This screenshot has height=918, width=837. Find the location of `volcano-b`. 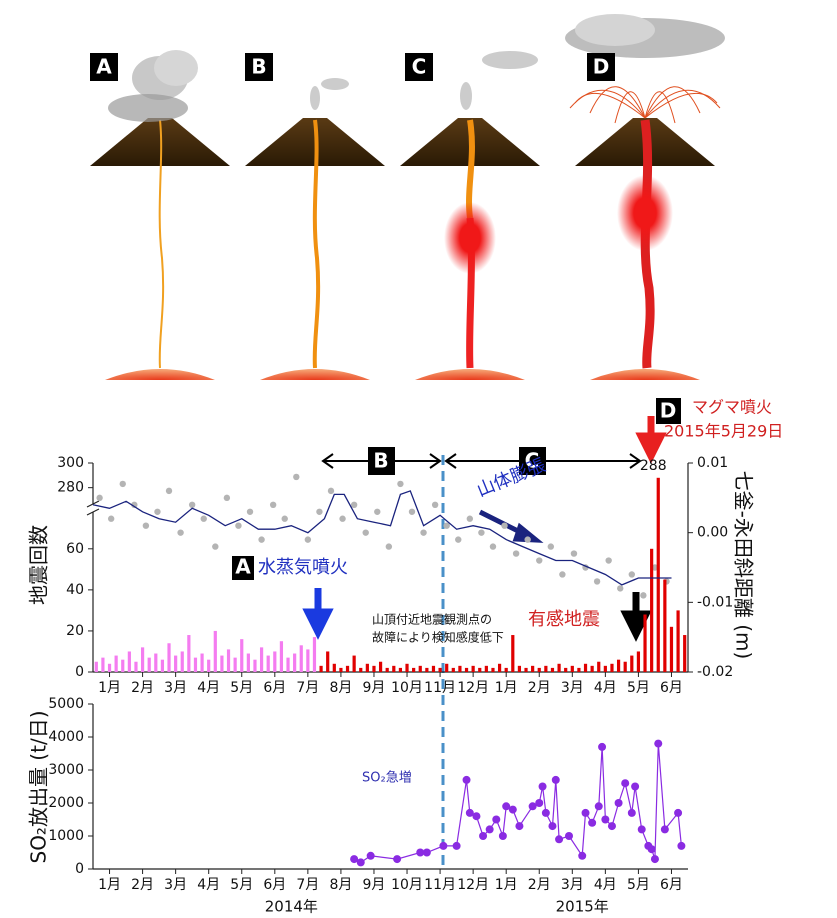

volcano-b is located at coordinates (315, 229).